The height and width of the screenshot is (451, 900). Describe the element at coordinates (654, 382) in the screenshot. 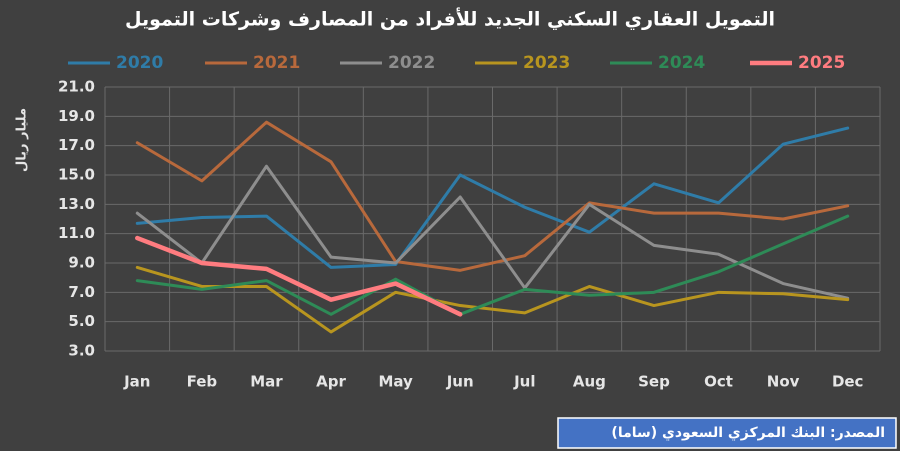

I see `x-tick-label: Sep` at that location.